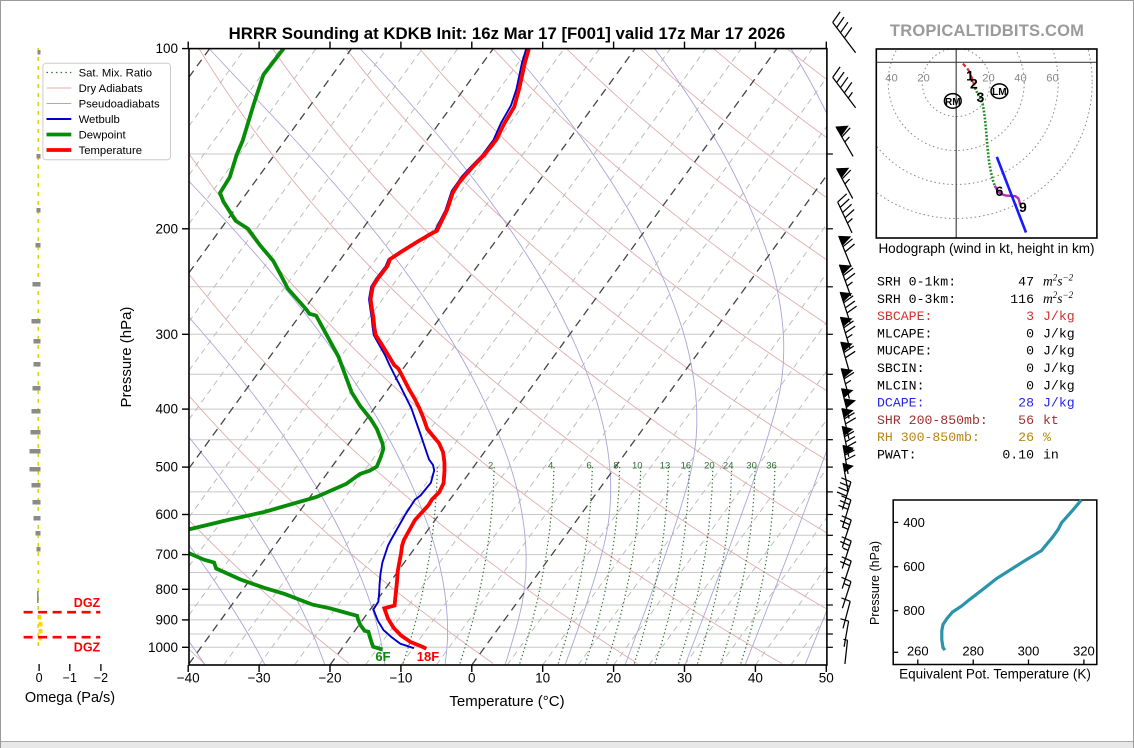  What do you see at coordinates (115, 74) in the screenshot?
I see `svg-text: Sat. Mix. Ratio` at bounding box center [115, 74].